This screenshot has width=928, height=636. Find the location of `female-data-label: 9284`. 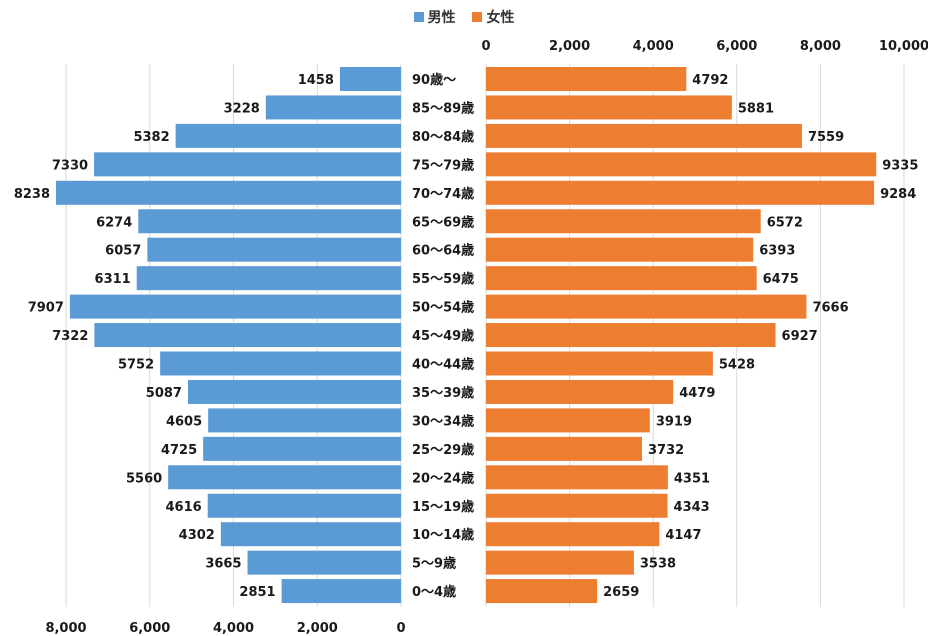

female-data-label: 9284 is located at coordinates (898, 194).